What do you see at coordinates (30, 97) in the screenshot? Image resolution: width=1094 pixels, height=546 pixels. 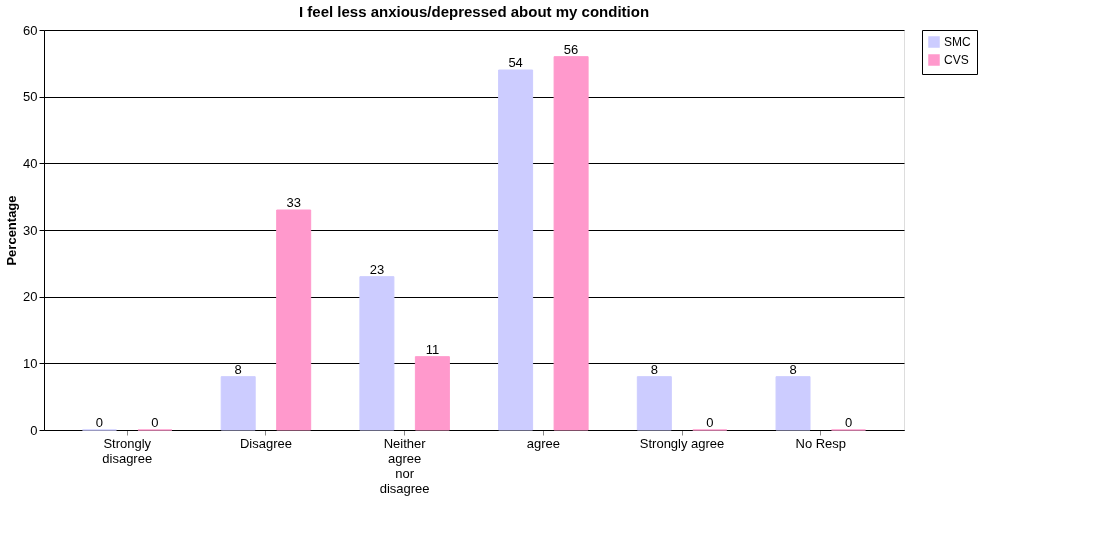 I see `y-tick-label: 50` at bounding box center [30, 97].